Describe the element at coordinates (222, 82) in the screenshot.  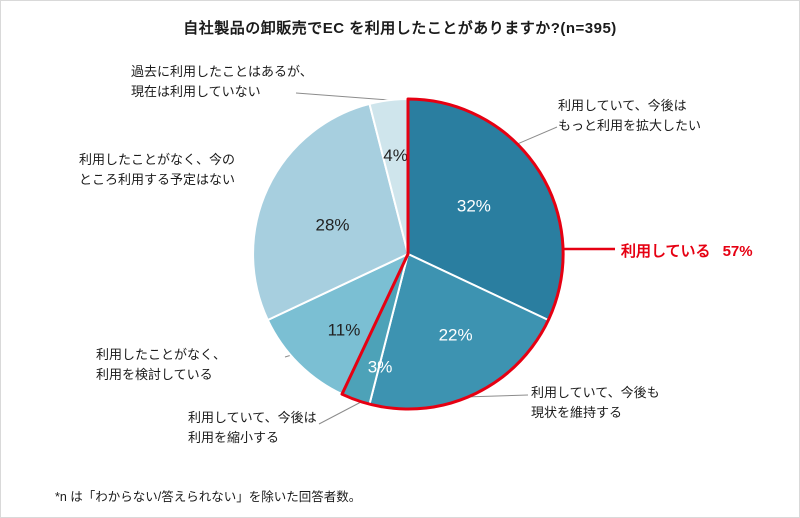
I see `slice-label-past: 過去に利用したことはあるが、 現在は利用していない` at that location.